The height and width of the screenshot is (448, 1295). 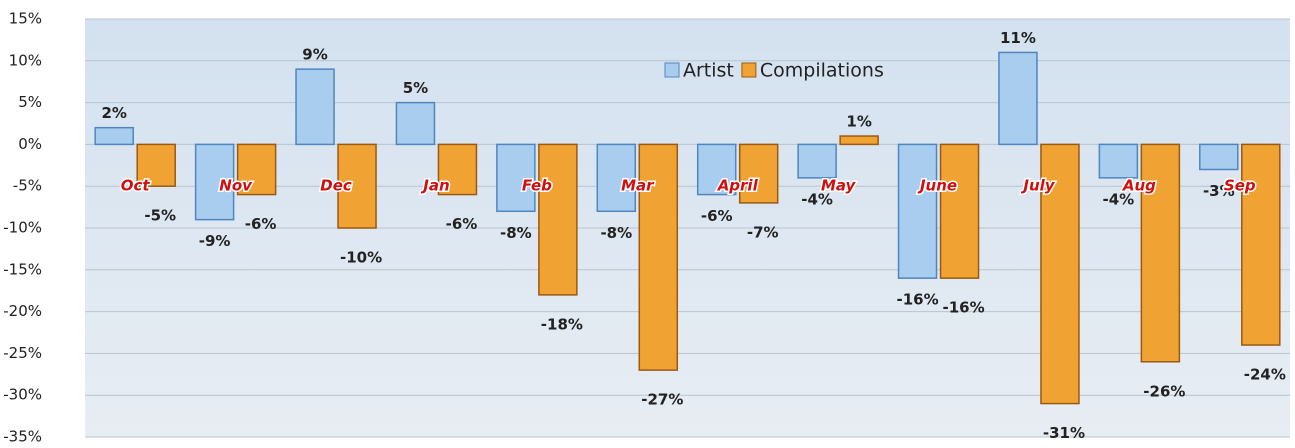 I want to click on legend-label: Compilations, so click(x=822, y=71).